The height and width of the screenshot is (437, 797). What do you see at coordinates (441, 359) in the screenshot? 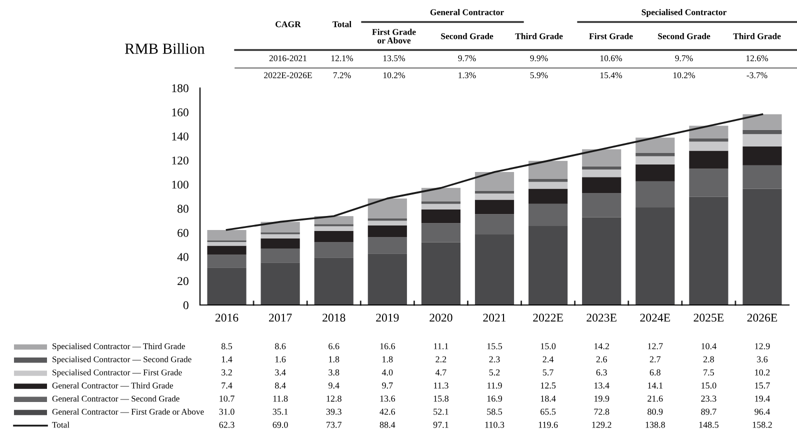
I see `data-label: 2.2` at bounding box center [441, 359].